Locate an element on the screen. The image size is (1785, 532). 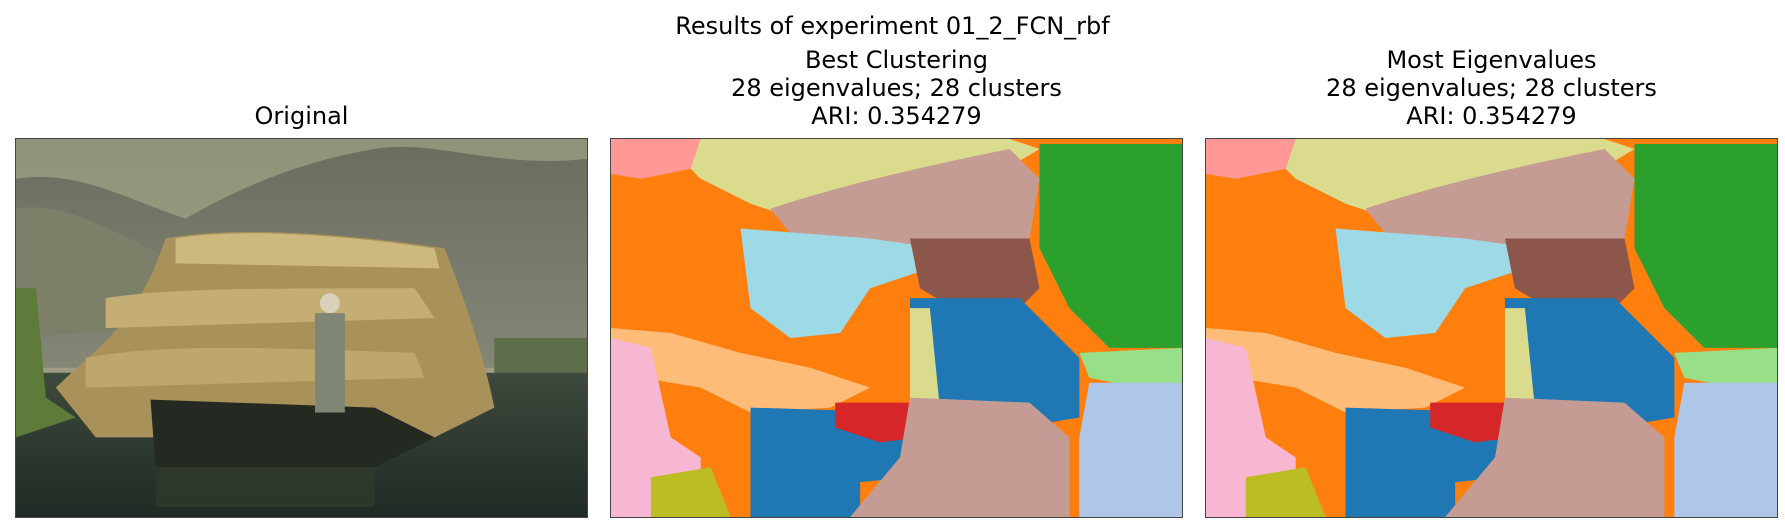
panel-title-line: Most Eigenvalues is located at coordinates (1491, 60).